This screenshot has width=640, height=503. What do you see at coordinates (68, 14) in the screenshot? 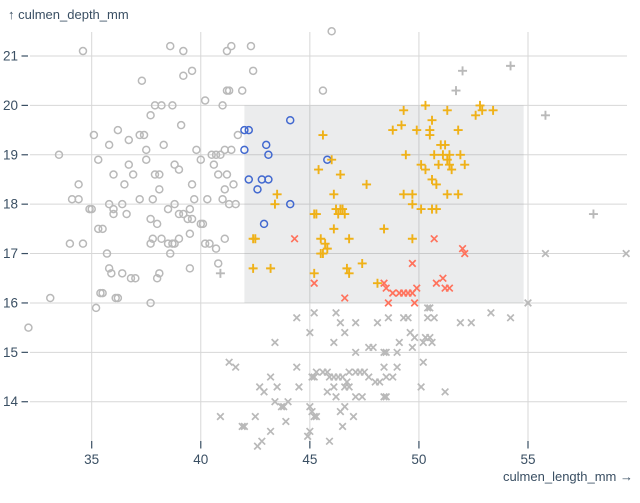
I see `y-axis-title: ↑ culmen_depth_mm` at bounding box center [68, 14].